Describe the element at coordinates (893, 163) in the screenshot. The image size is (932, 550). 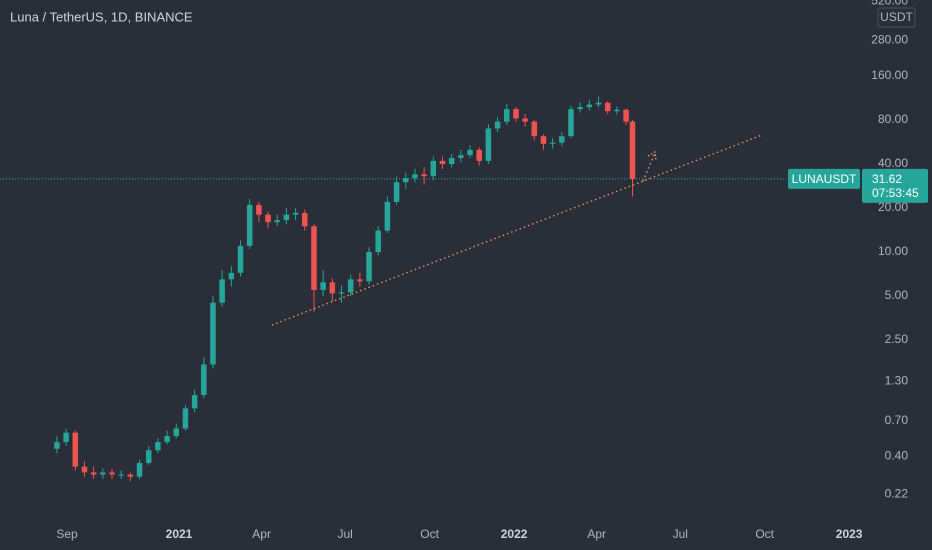
I see `y-tick-label: 40.00` at that location.